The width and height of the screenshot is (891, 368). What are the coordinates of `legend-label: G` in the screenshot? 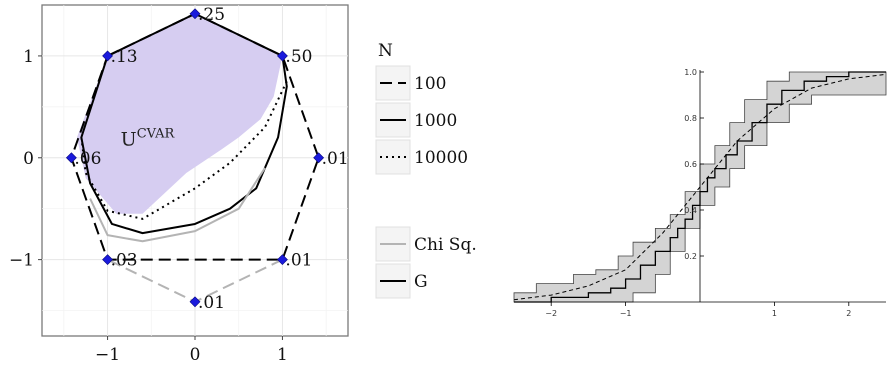 It's located at (421, 282).